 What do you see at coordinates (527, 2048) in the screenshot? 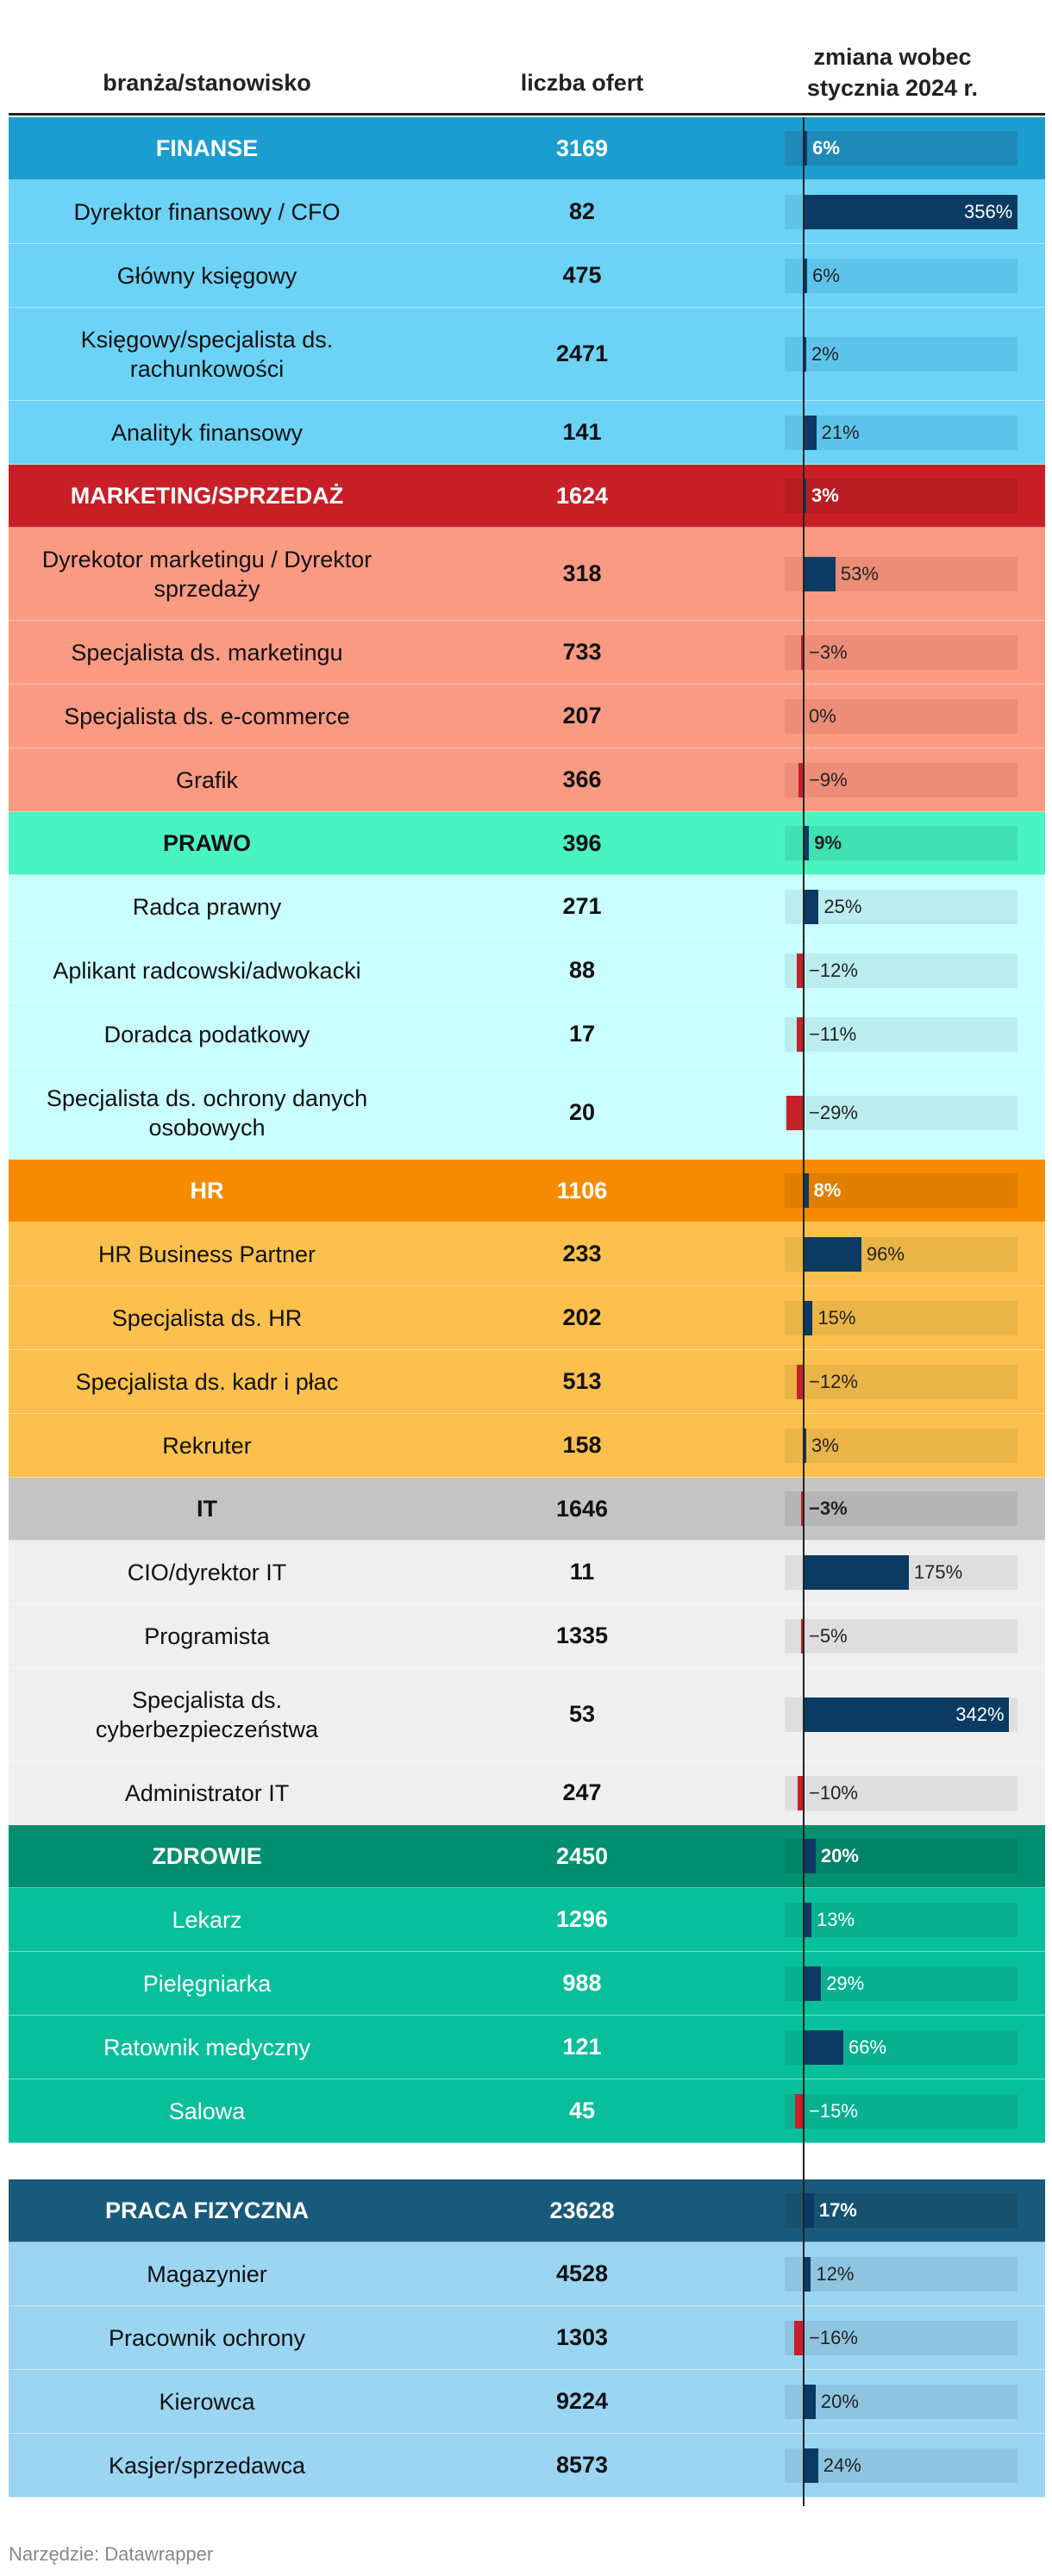
I see `table-row: Ratownik medyczny 121 66%` at bounding box center [527, 2048].